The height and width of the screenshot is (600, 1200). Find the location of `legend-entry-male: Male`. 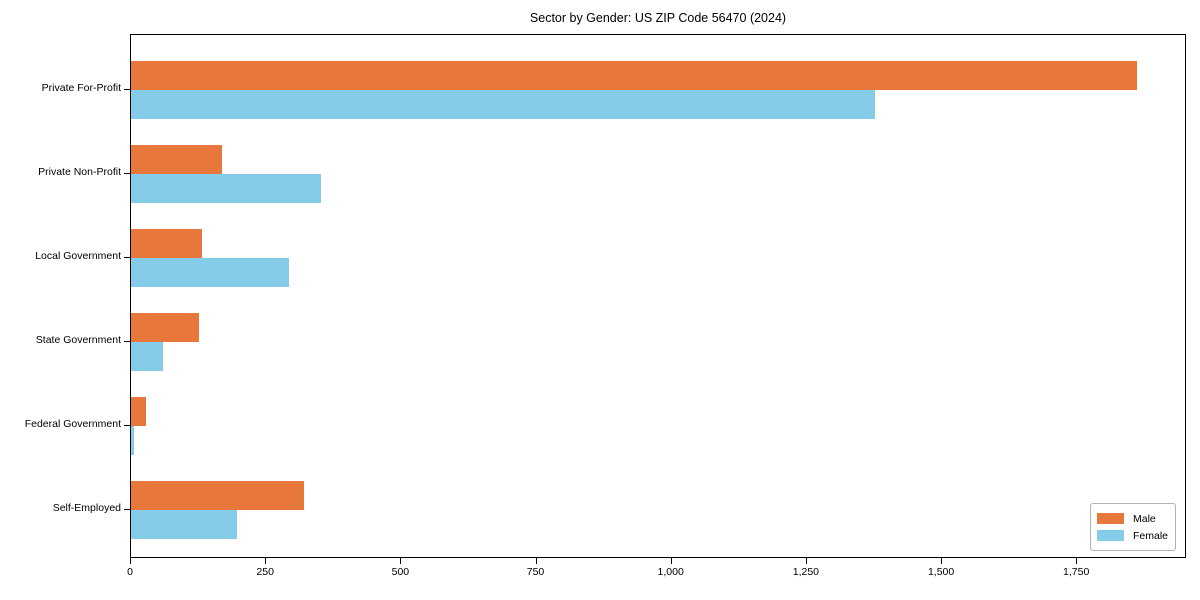

legend-entry-male: Male is located at coordinates (1132, 518).